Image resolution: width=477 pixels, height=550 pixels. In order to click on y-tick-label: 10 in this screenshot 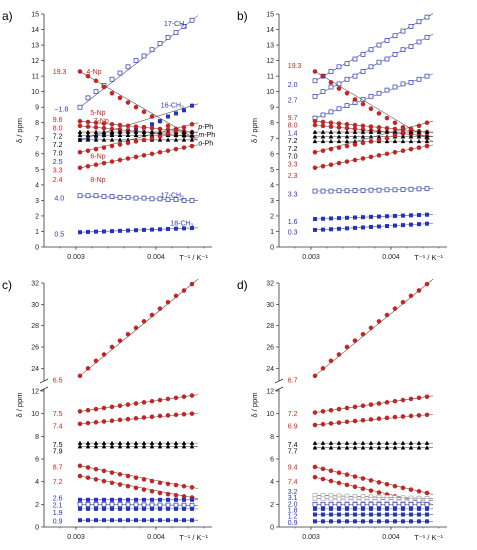, I will do `click(270, 92)`.